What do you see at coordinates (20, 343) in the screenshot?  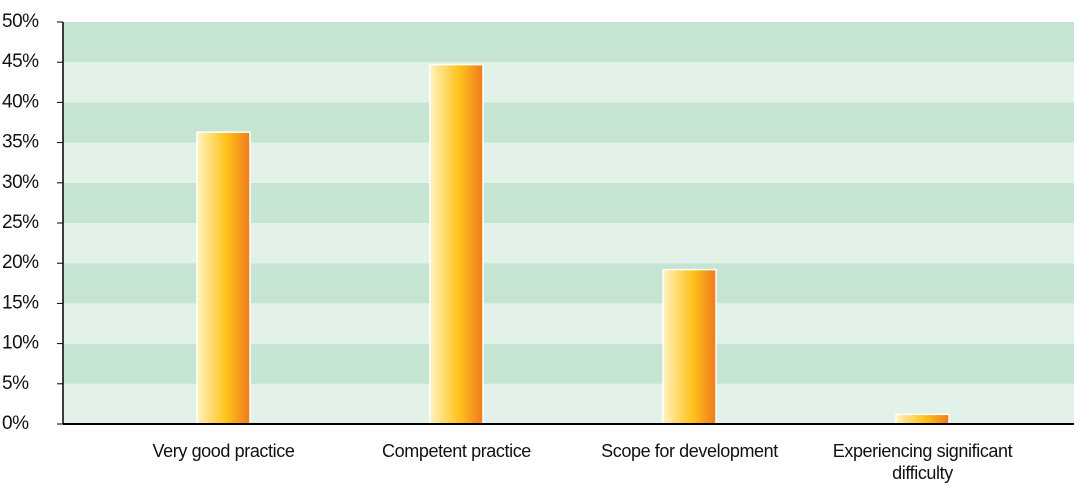 I see `y-tick-label: 10%` at bounding box center [20, 343].